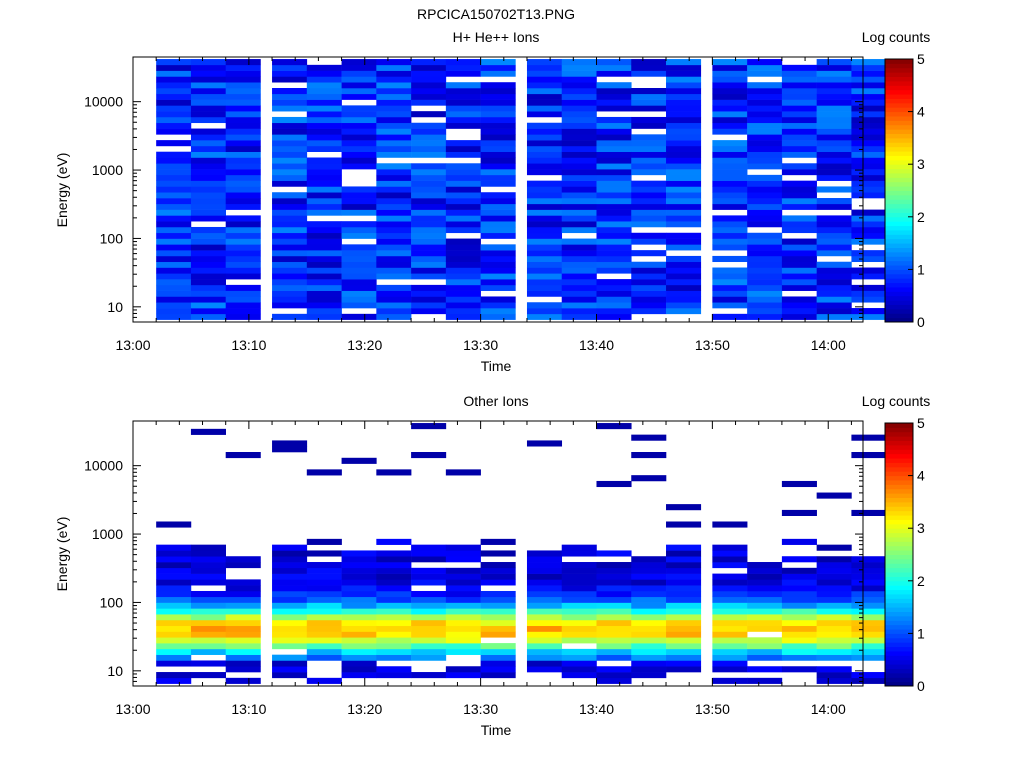 Image resolution: width=1024 pixels, height=768 pixels. What do you see at coordinates (480, 709) in the screenshot?
I see `x-tick-label: 13:30` at bounding box center [480, 709].